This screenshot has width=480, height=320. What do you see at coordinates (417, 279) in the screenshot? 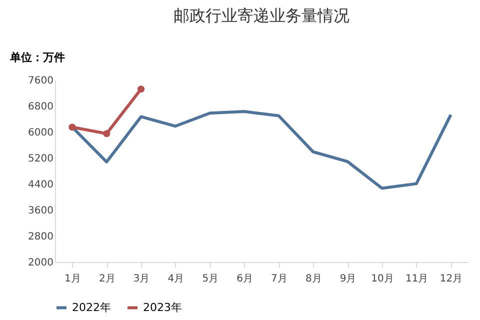
I see `x-tick-label: 11月` at bounding box center [417, 279].